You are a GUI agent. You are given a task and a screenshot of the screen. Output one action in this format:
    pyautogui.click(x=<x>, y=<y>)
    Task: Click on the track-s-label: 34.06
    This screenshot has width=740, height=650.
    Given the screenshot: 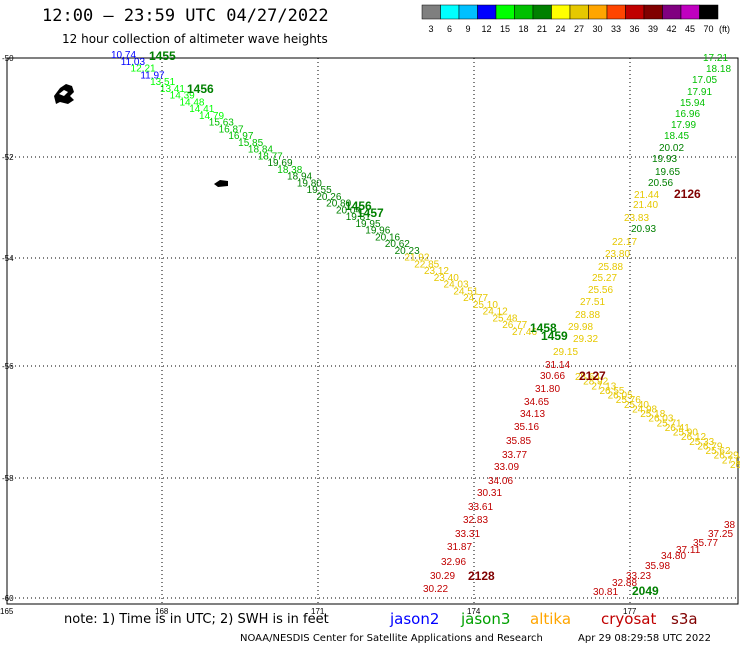 What is the action you would take?
    pyautogui.click(x=500, y=481)
    